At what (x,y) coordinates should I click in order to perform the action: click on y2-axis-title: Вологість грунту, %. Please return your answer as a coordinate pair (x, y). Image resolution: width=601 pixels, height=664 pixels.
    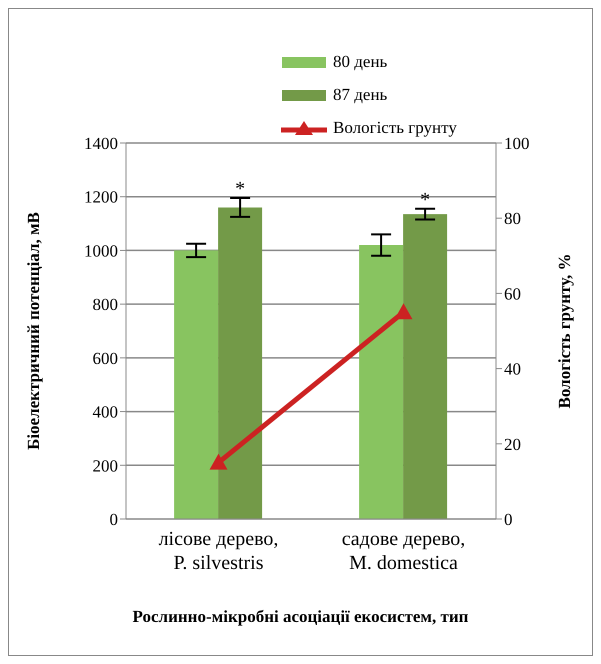
    Looking at the image, I should click on (564, 331).